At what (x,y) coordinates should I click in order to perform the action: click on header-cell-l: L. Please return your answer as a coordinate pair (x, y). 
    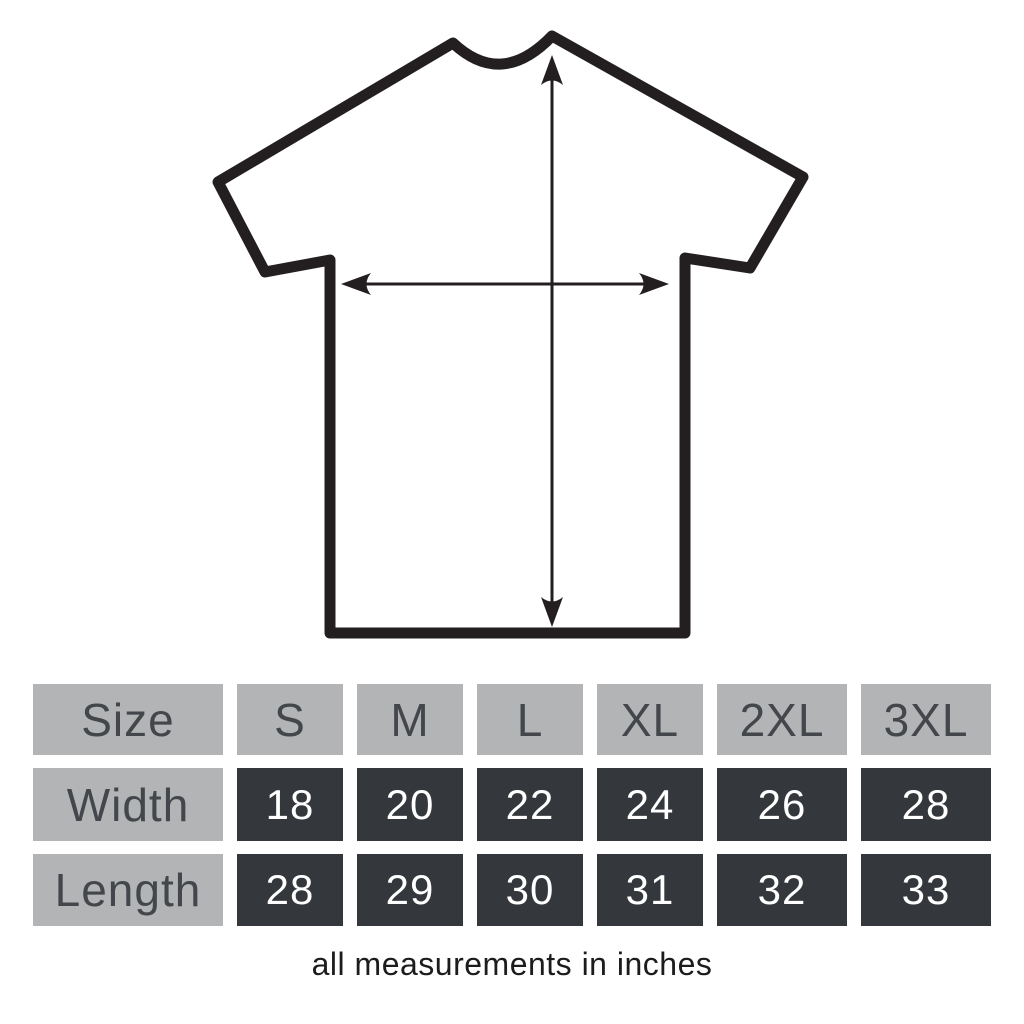
    Looking at the image, I should click on (530, 719).